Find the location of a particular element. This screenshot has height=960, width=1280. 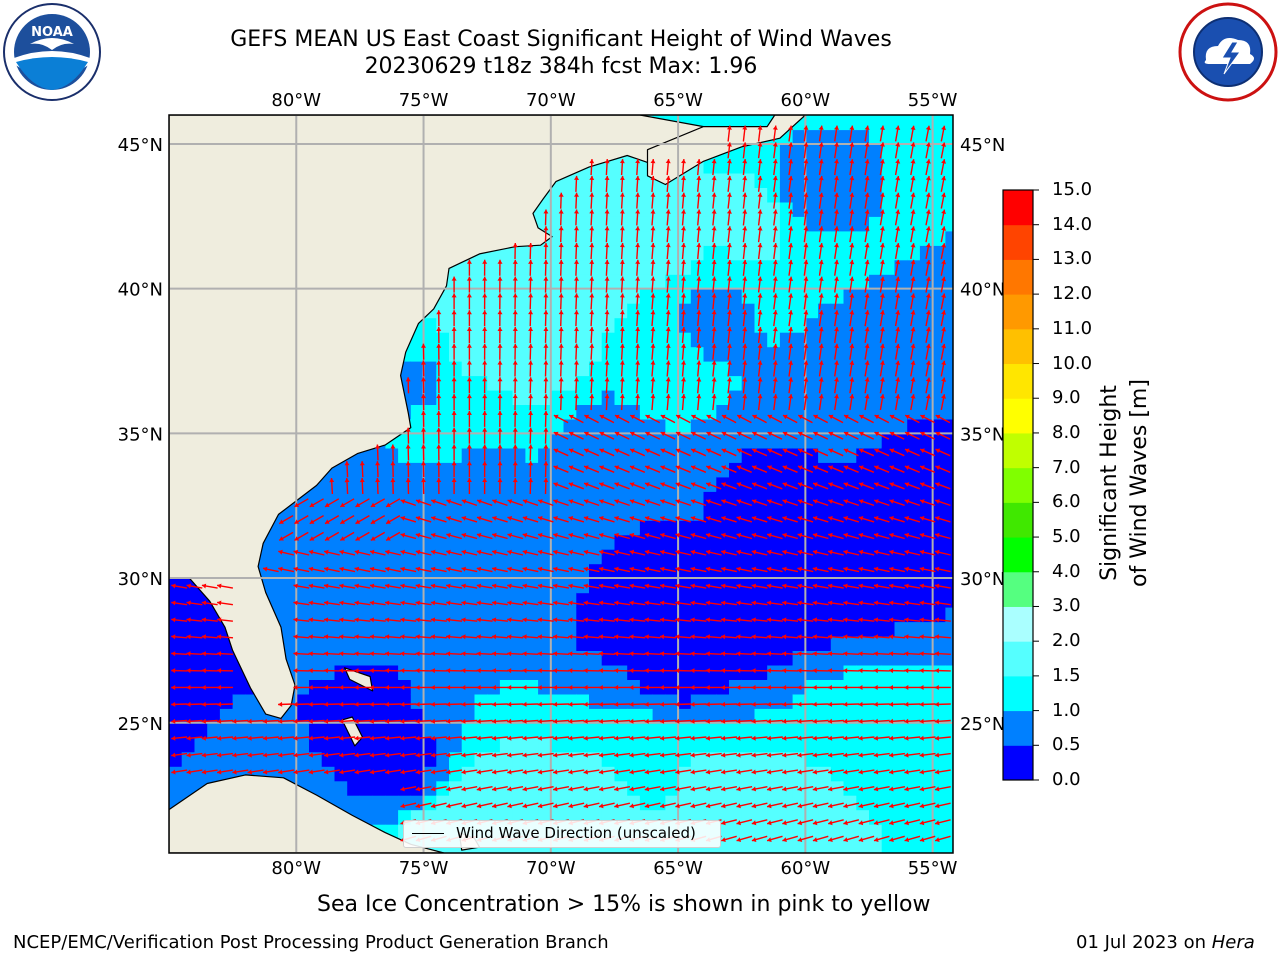

nws-logo is located at coordinates (1228, 52).